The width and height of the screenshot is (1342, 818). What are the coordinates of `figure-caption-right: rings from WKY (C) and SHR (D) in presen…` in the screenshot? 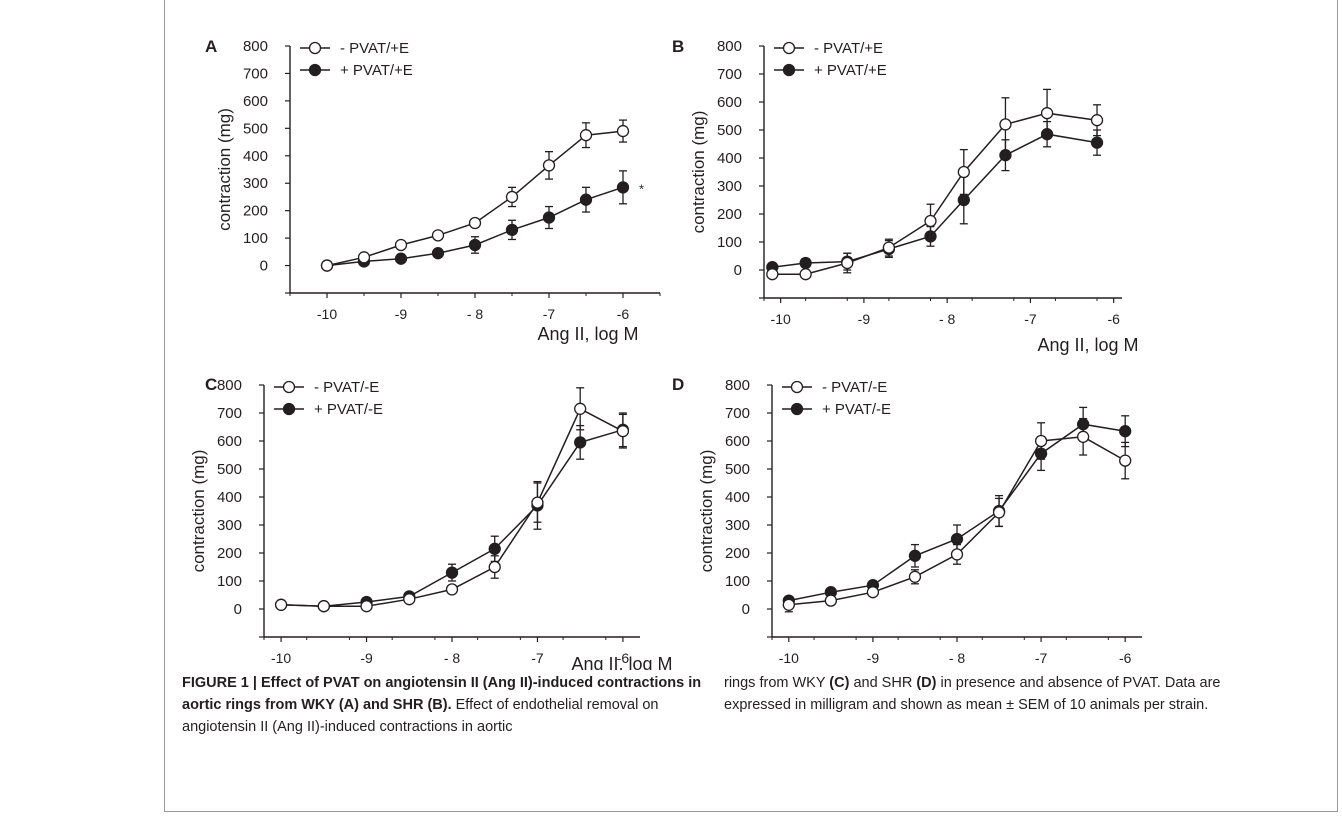 It's located at (1004, 694).